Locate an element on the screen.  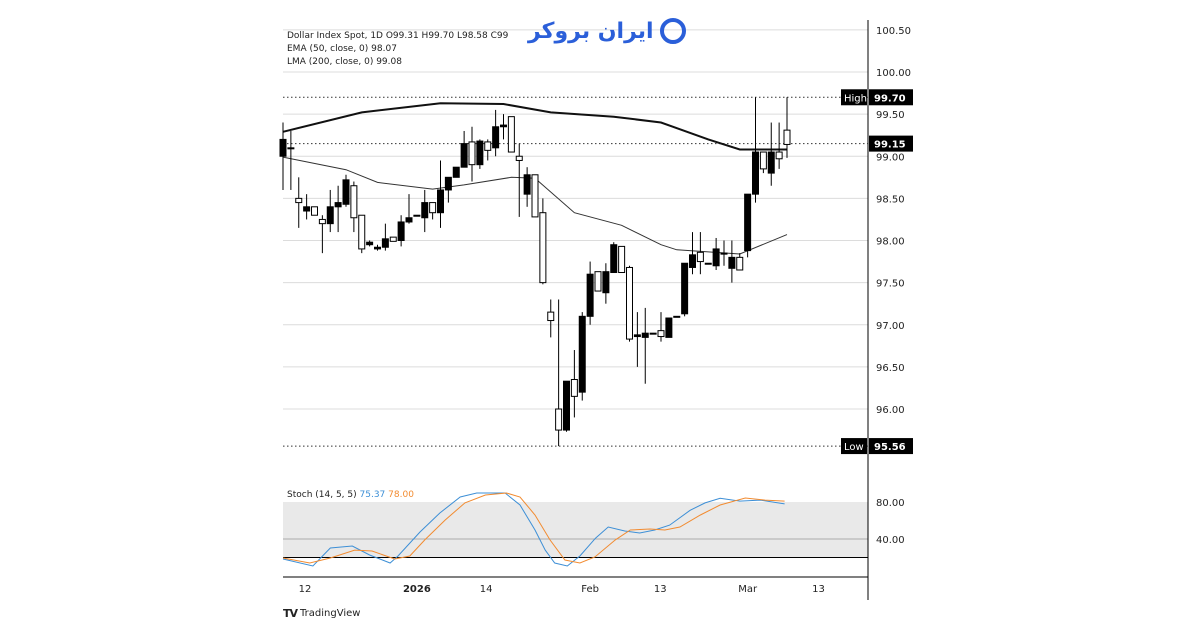
time-tick-label: 2026 is located at coordinates (417, 589).